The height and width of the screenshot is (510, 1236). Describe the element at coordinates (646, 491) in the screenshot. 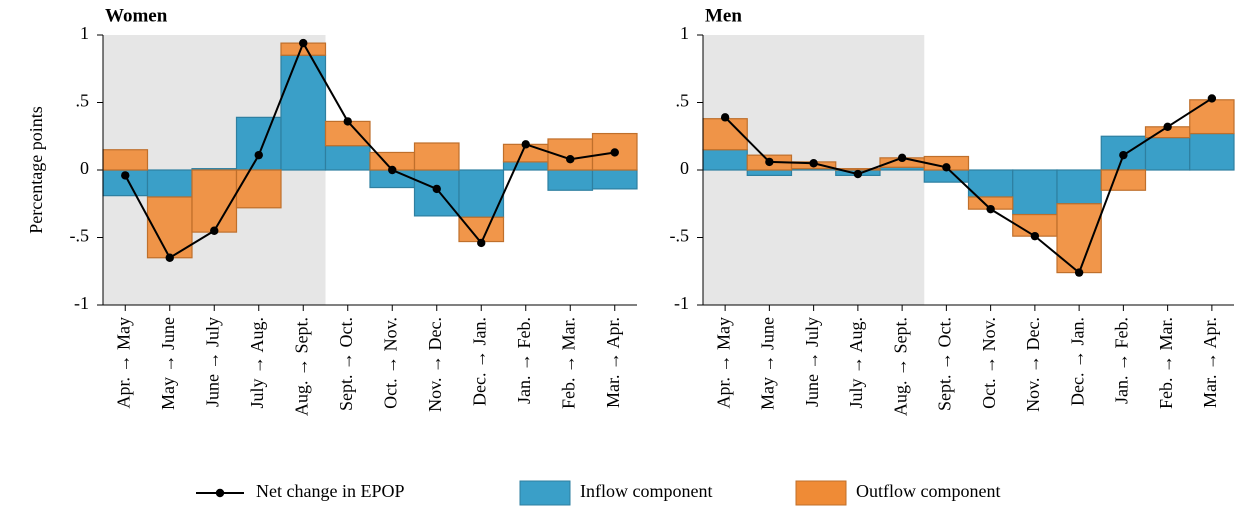

I see `legend-label: Inflow component` at that location.